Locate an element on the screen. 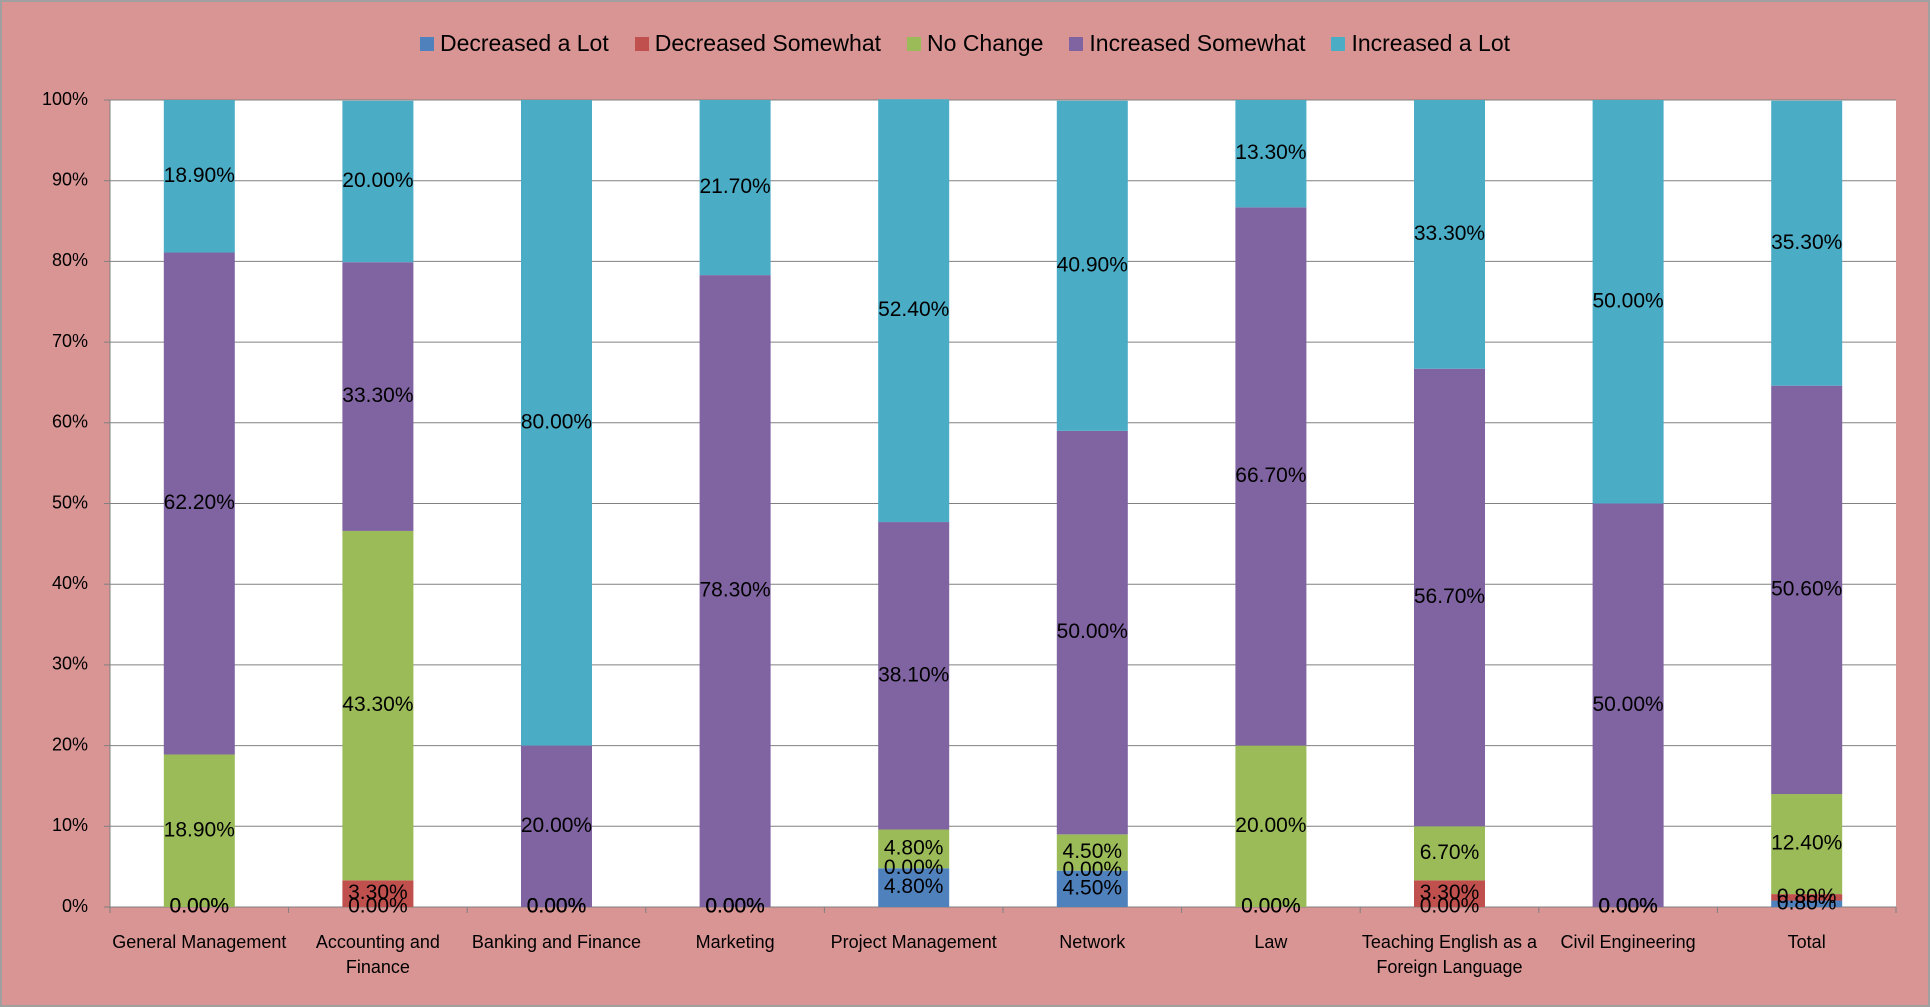  y-tick-label: 70% is located at coordinates (70, 341).